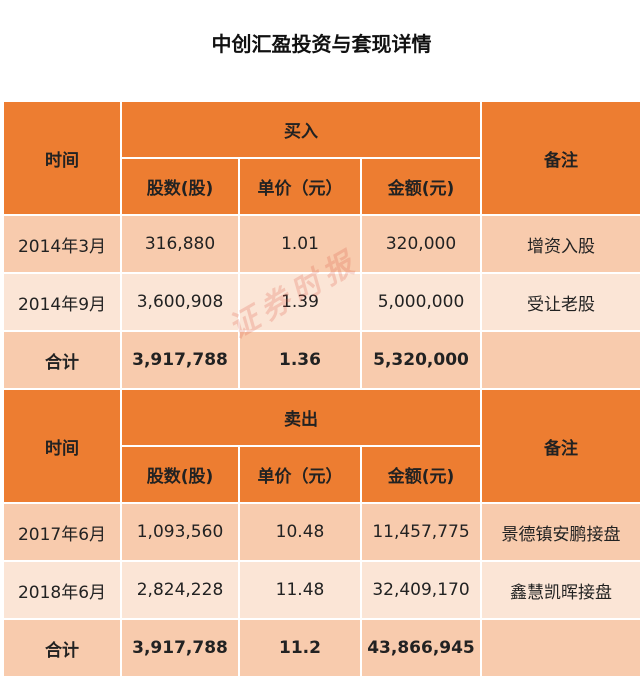  Describe the element at coordinates (62, 302) in the screenshot. I see `row-time: 2014年9月` at that location.